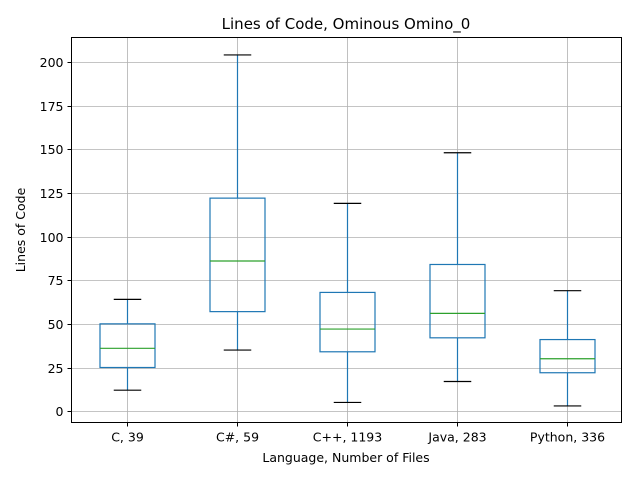  What do you see at coordinates (52, 149) in the screenshot?
I see `y-tick-label-150: 150` at bounding box center [52, 149].